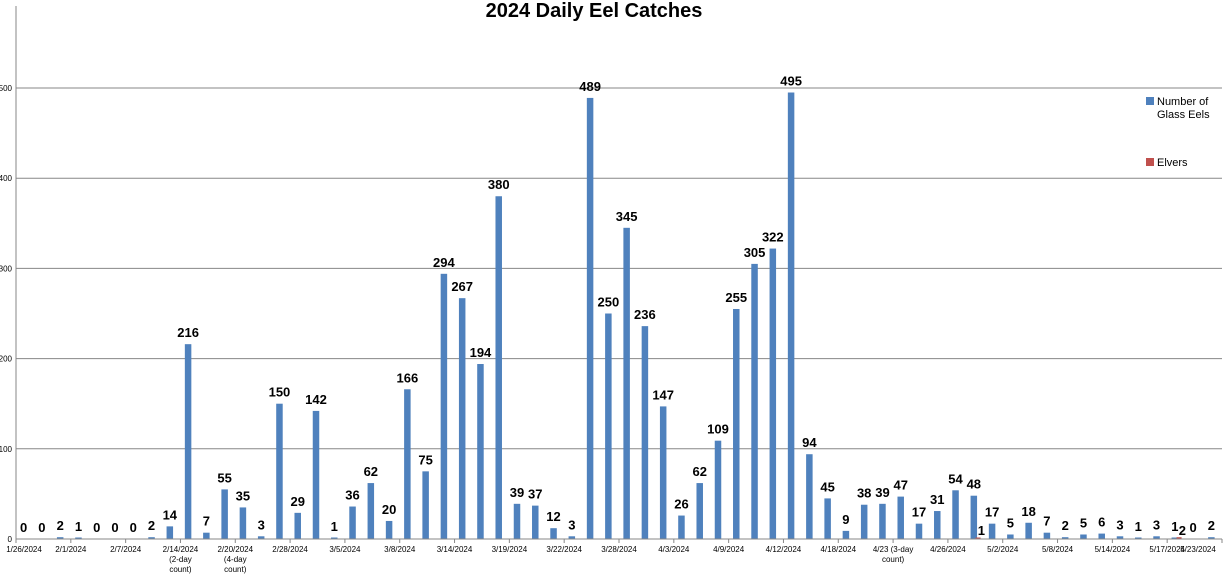  What do you see at coordinates (235, 549) in the screenshot?
I see `x-tick-label-line: 2/20/2024` at bounding box center [235, 549].